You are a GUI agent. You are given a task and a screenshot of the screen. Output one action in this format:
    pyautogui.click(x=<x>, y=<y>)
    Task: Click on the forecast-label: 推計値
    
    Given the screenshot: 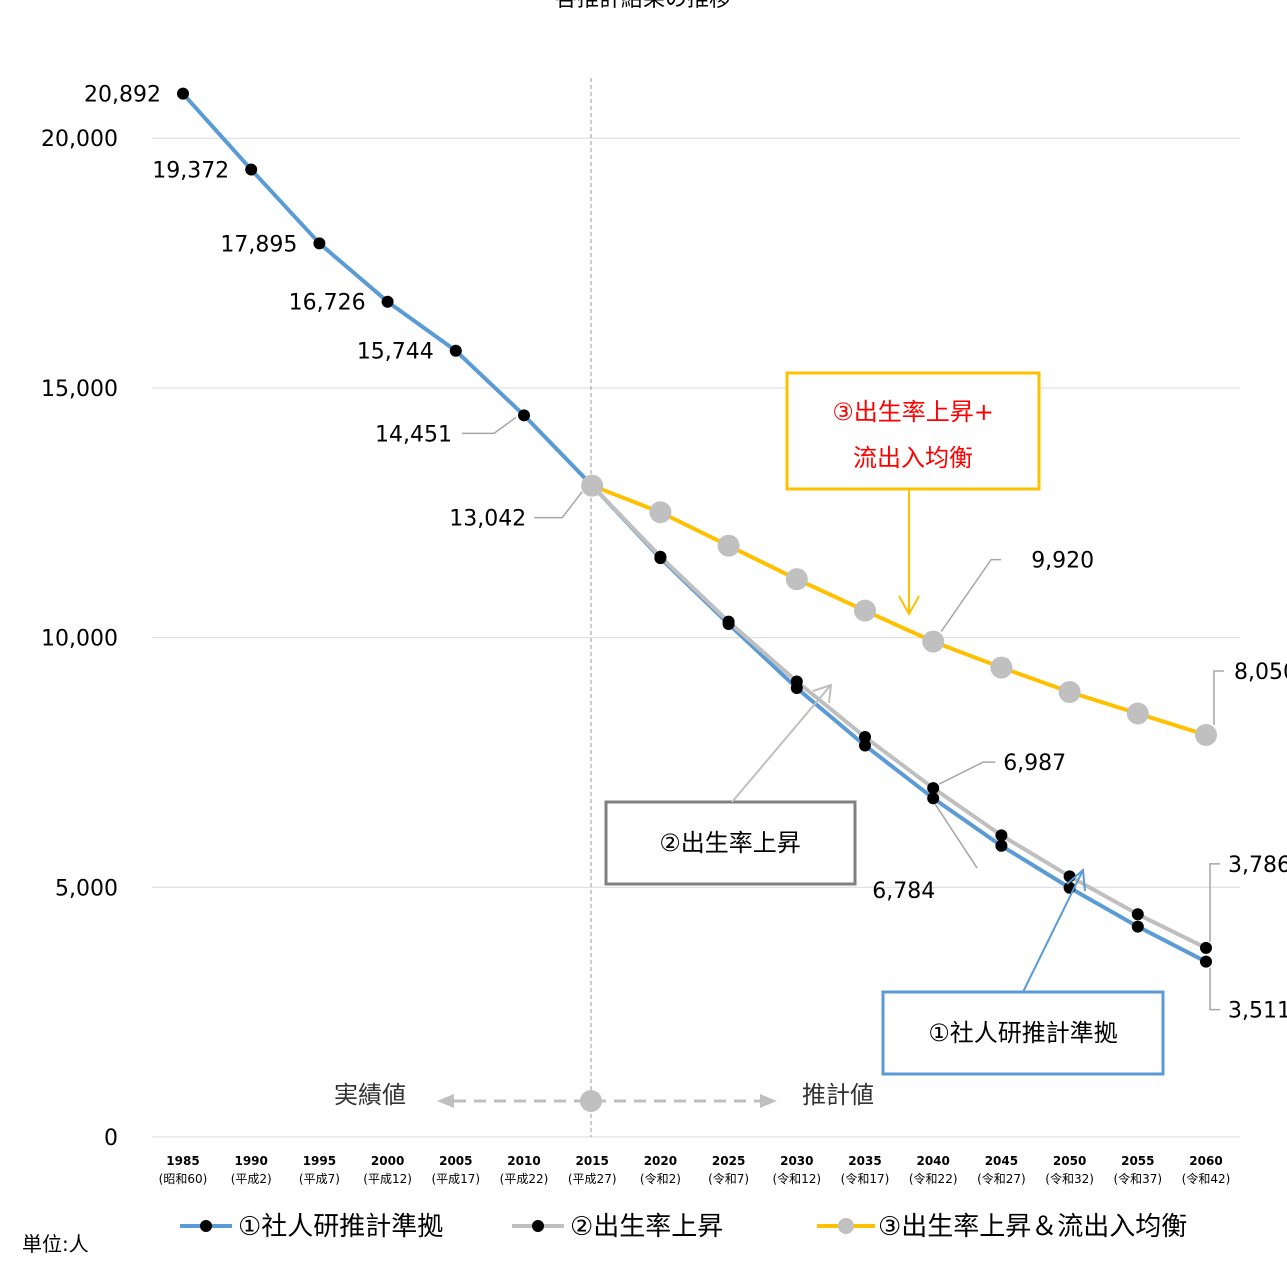 What is the action you would take?
    pyautogui.click(x=838, y=1095)
    